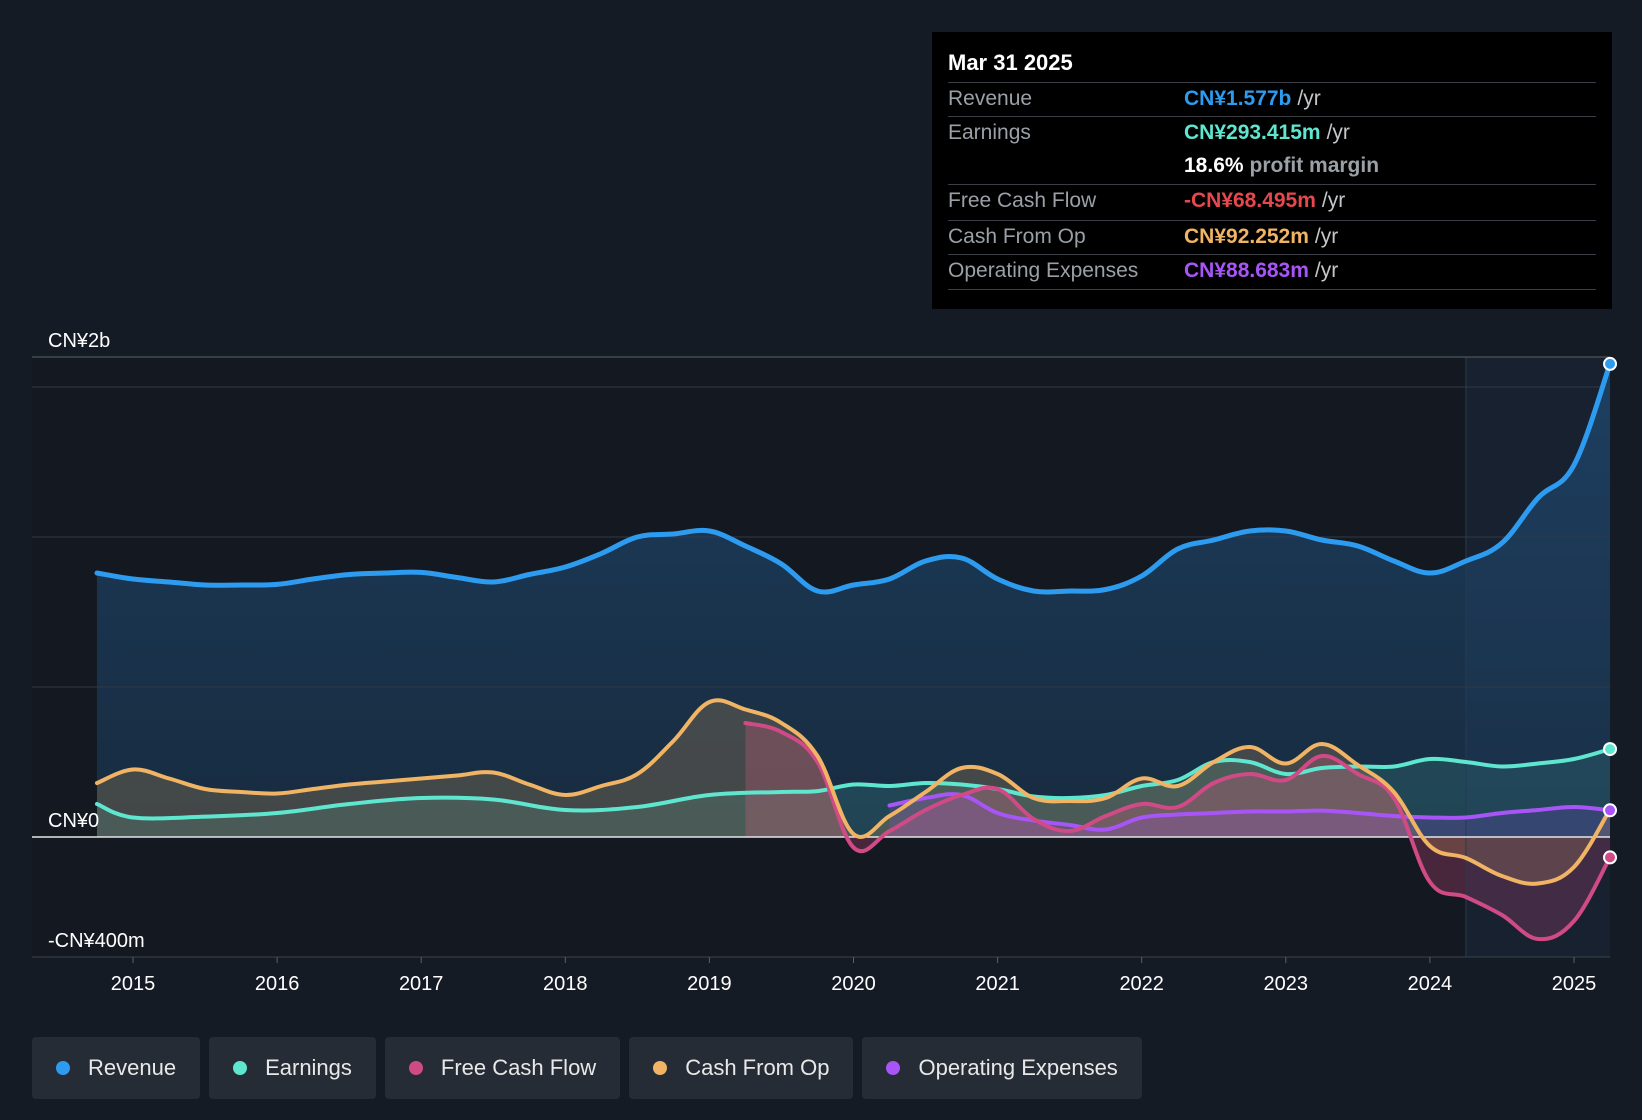 The height and width of the screenshot is (1120, 1642). I want to click on x-tick-label: 2022, so click(1141, 984).